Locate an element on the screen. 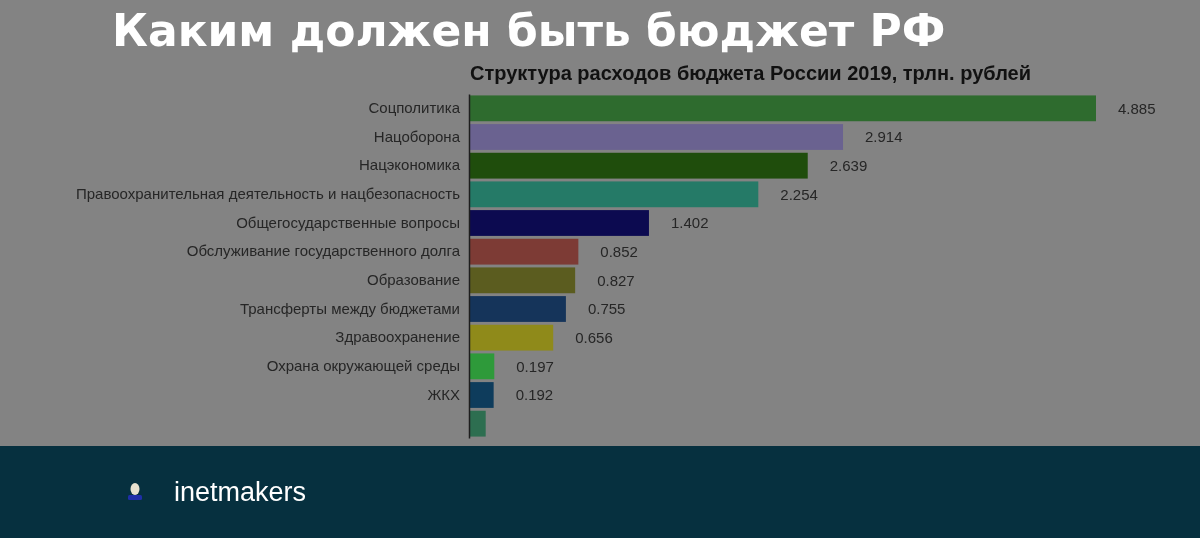 The image size is (1200, 538). chart-title: Каким должен быть бюджет РФ is located at coordinates (529, 30).